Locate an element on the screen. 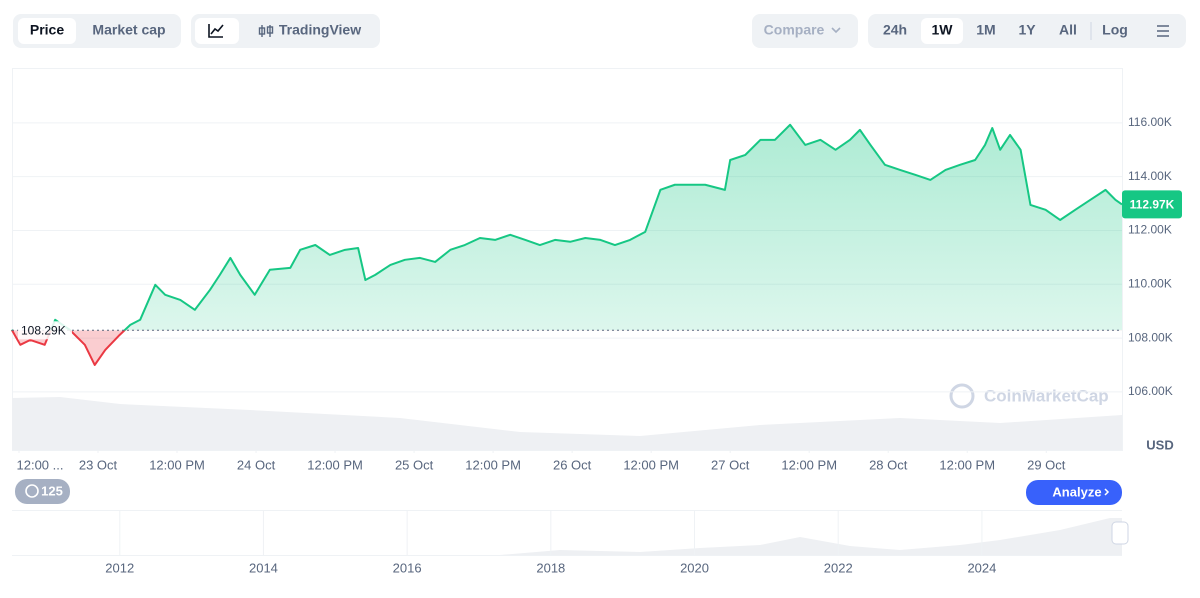 Image resolution: width=1200 pixels, height=598 pixels. currency-label: USD is located at coordinates (1159, 444).